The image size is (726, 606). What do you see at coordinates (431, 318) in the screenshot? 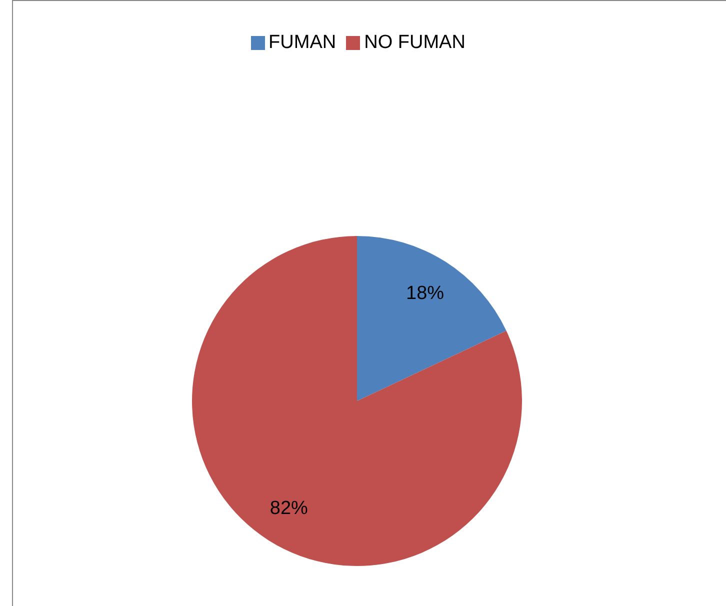
I see `pie-slice` at bounding box center [431, 318].